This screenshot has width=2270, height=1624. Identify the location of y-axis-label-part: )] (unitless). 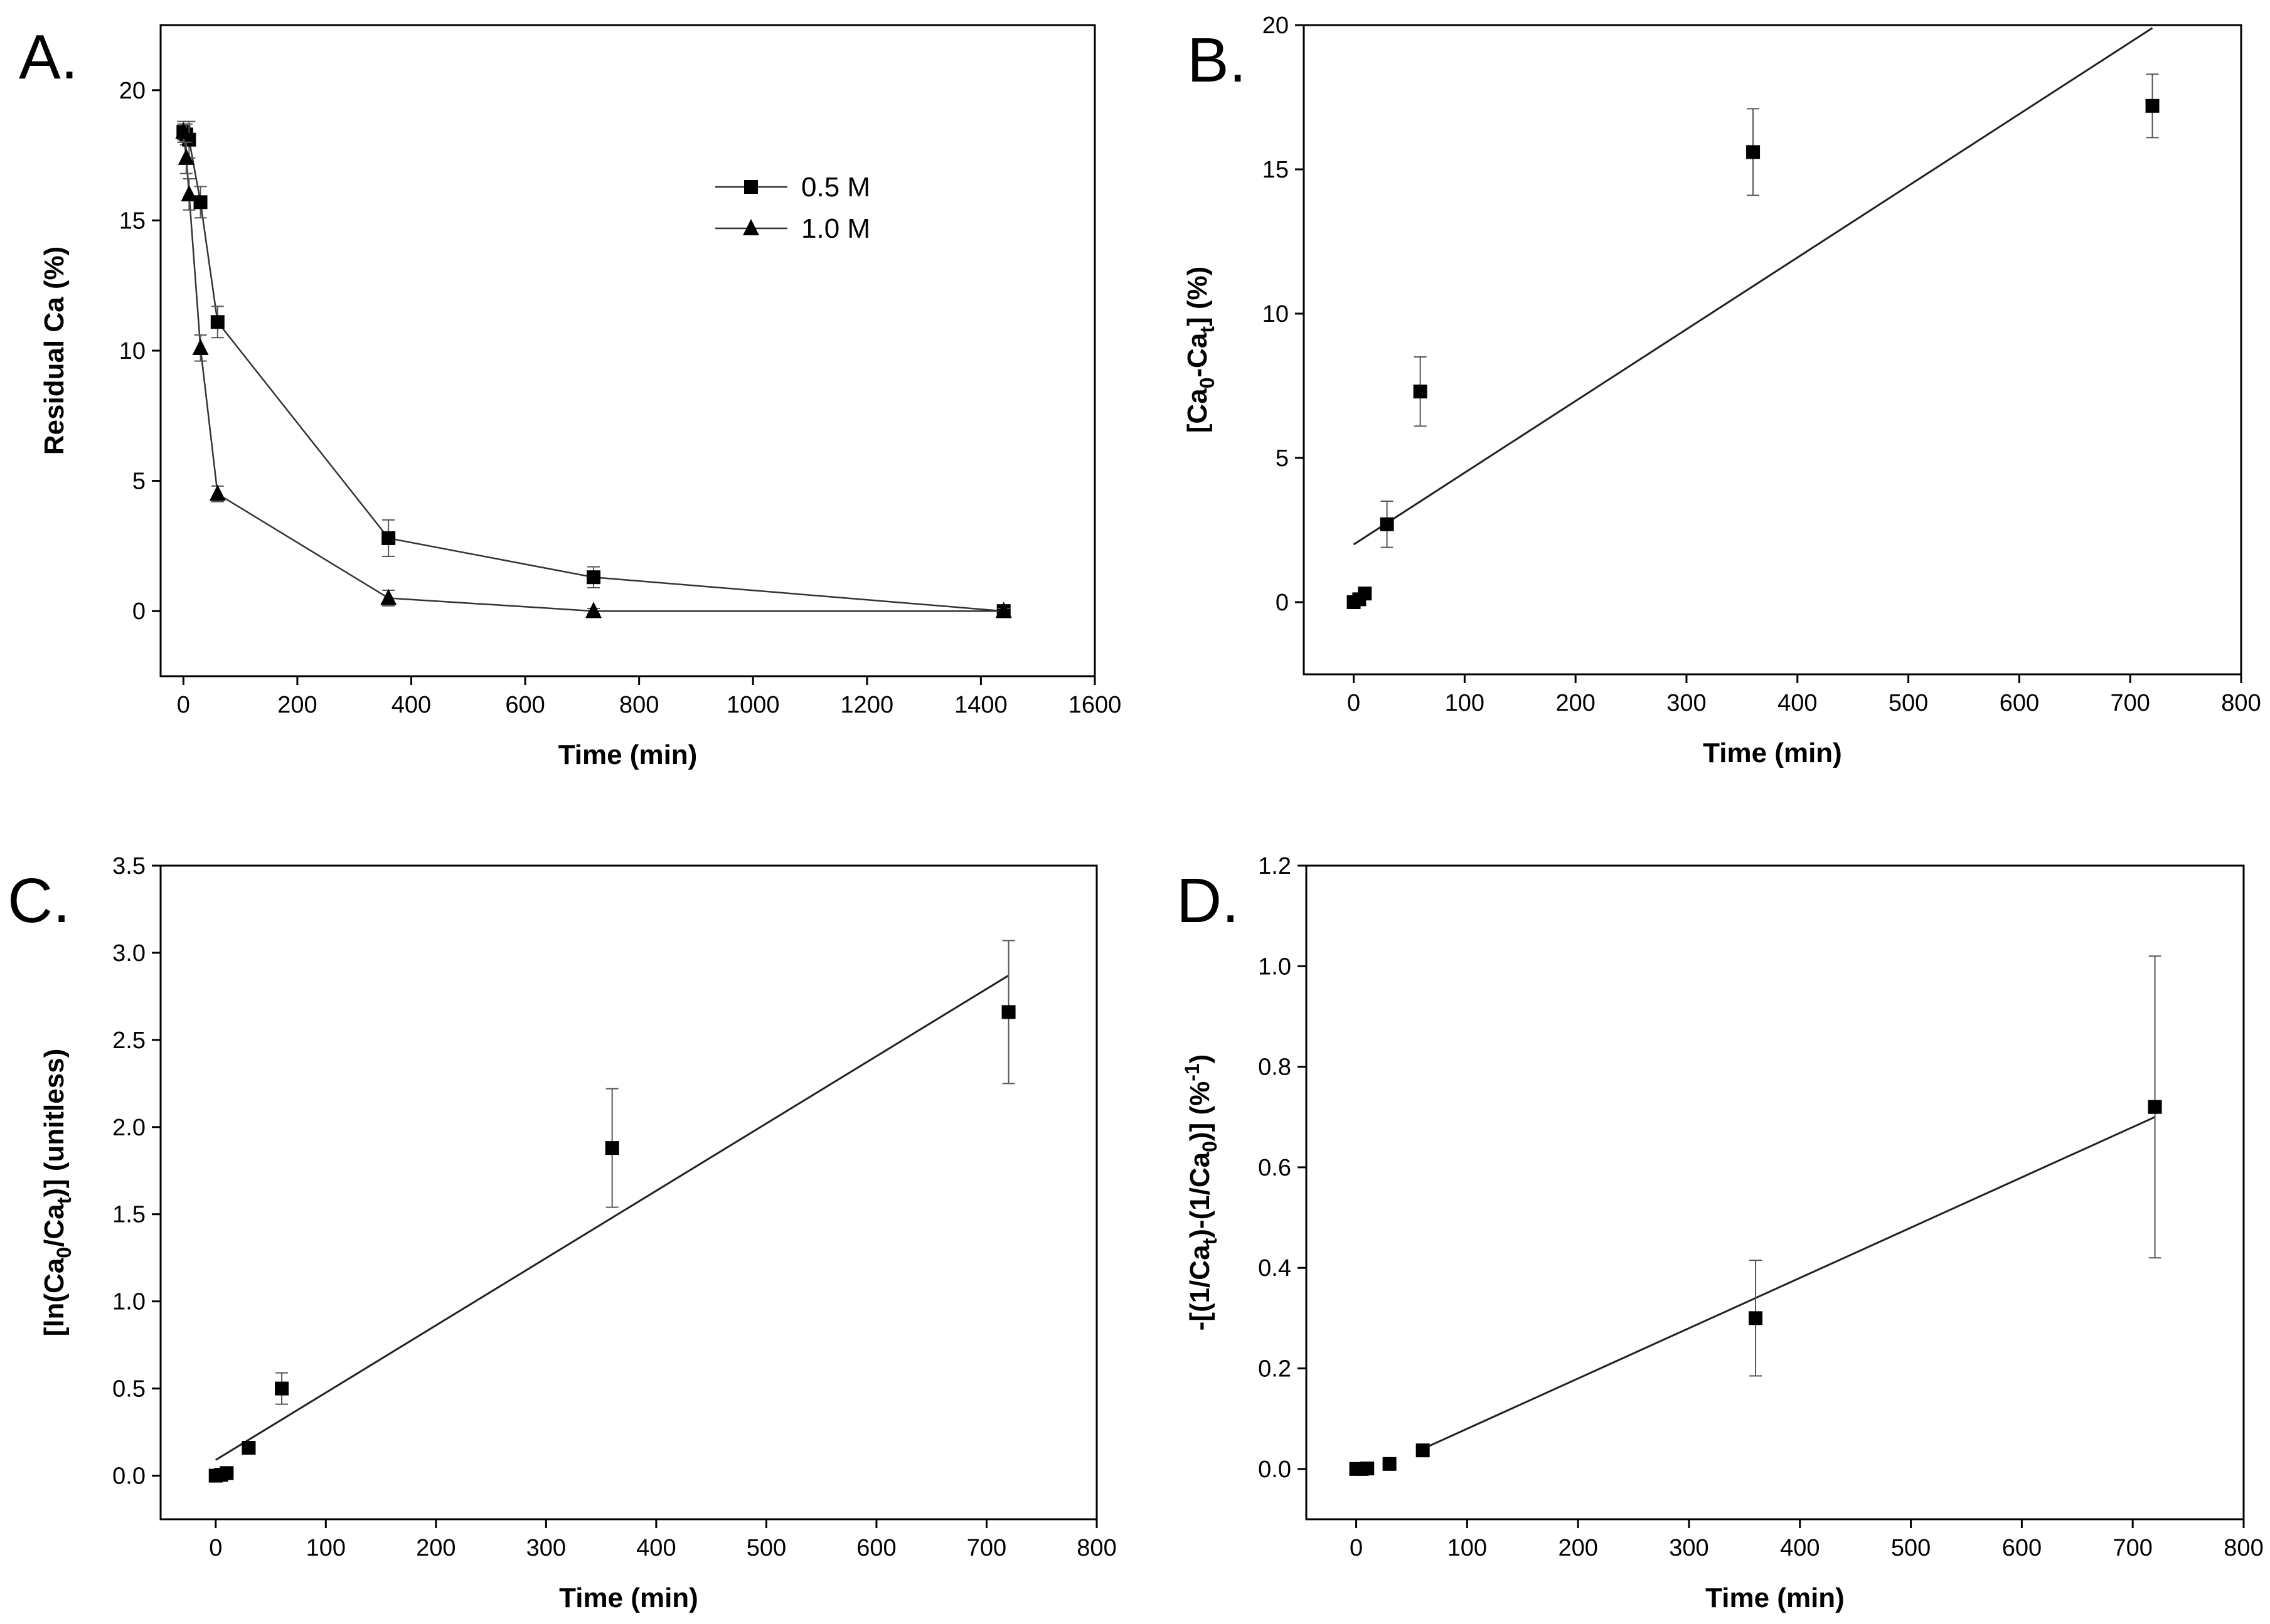
(55, 1123).